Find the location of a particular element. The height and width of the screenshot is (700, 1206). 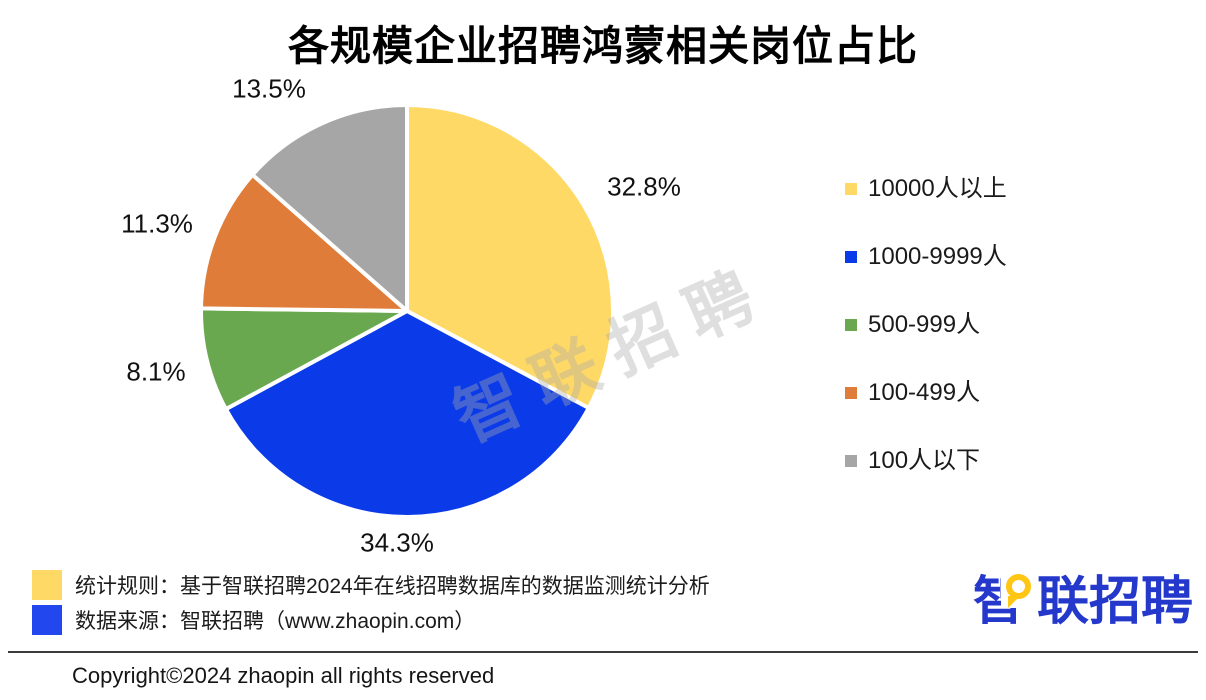

legend-item: 10000人以上 is located at coordinates (926, 189).